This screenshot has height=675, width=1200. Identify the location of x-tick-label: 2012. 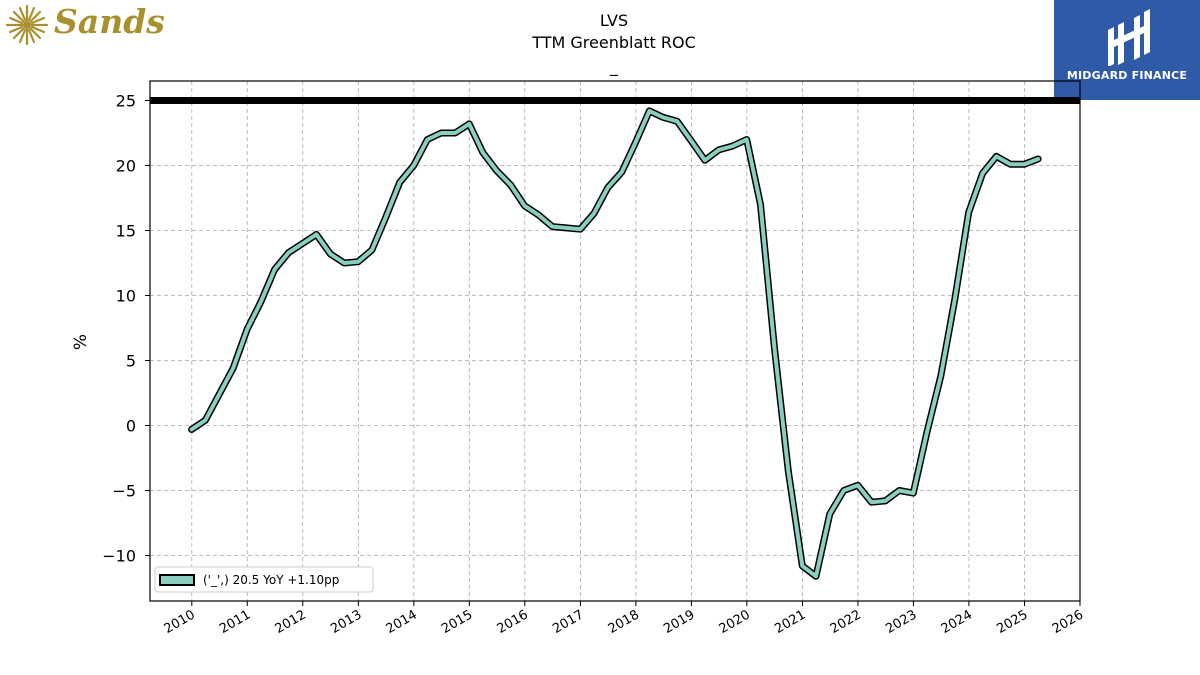
(291, 622).